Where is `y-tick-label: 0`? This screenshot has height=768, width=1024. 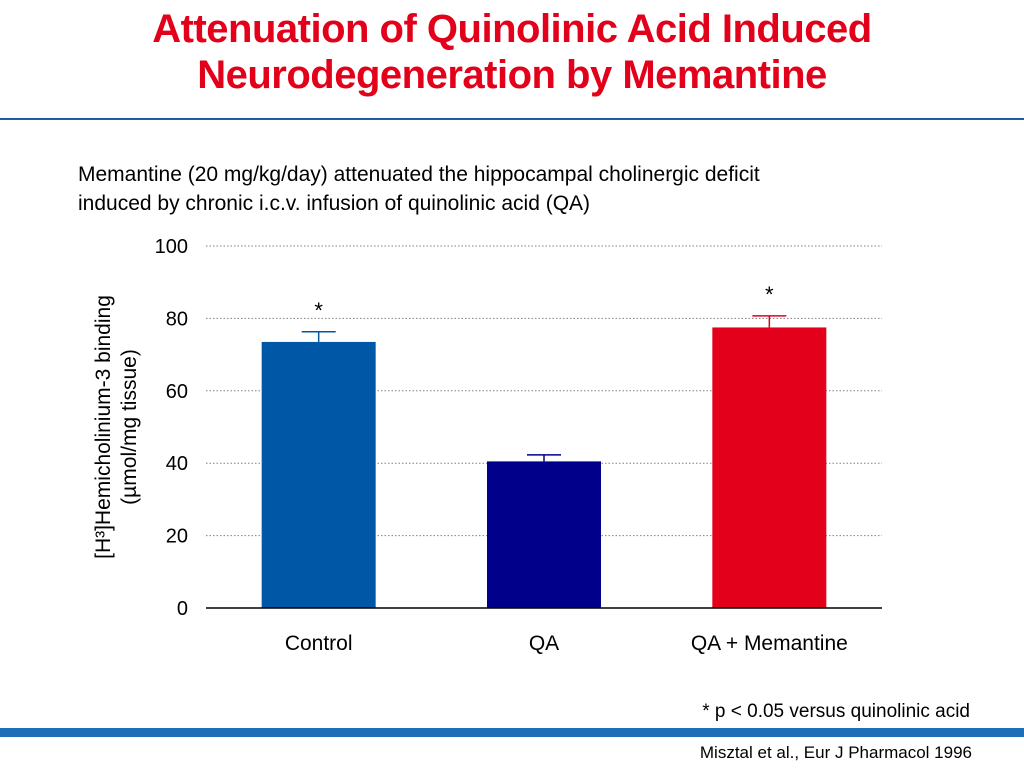
y-tick-label: 0 is located at coordinates (182, 609).